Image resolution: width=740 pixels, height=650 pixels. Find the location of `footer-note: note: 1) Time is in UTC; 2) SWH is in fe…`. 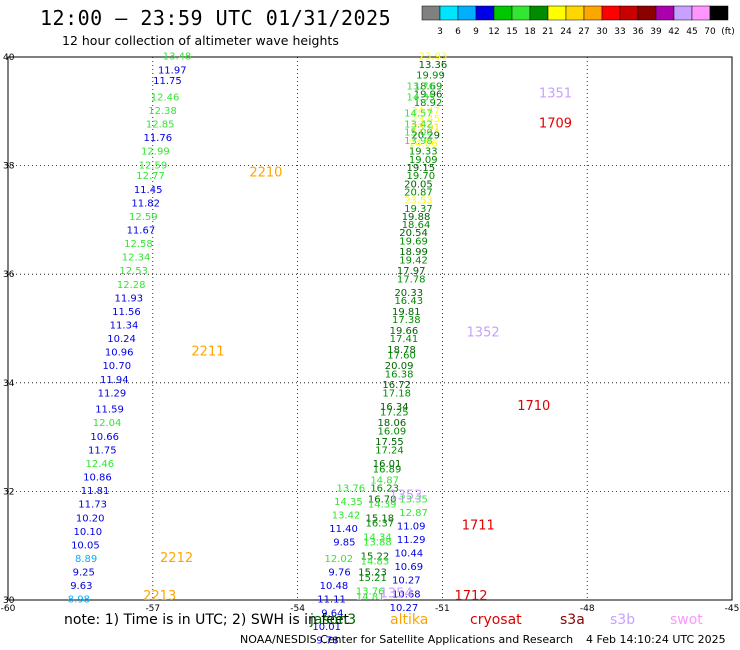

footer-note: note: 1) Time is in UTC; 2) SWH is in fe… is located at coordinates (207, 620).